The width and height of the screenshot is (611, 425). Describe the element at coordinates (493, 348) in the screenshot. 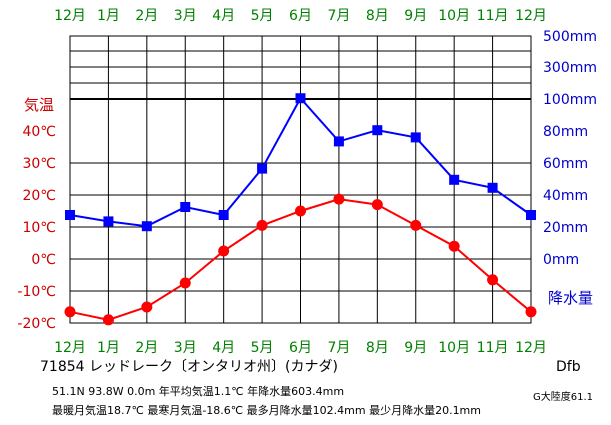

I see `bottom-month-label: 11月` at that location.